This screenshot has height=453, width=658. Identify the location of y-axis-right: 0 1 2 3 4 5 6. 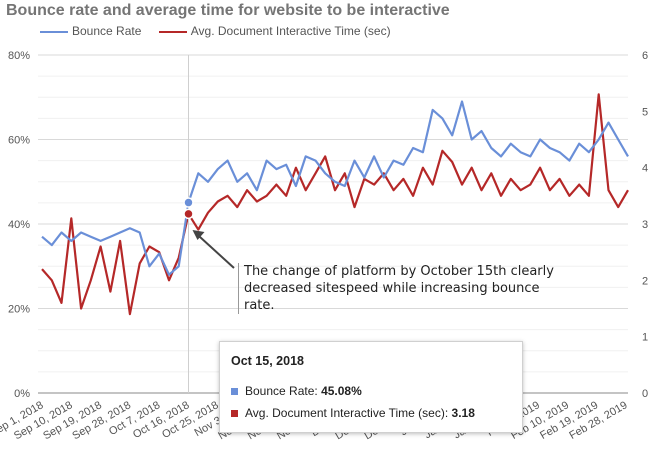
(645, 225).